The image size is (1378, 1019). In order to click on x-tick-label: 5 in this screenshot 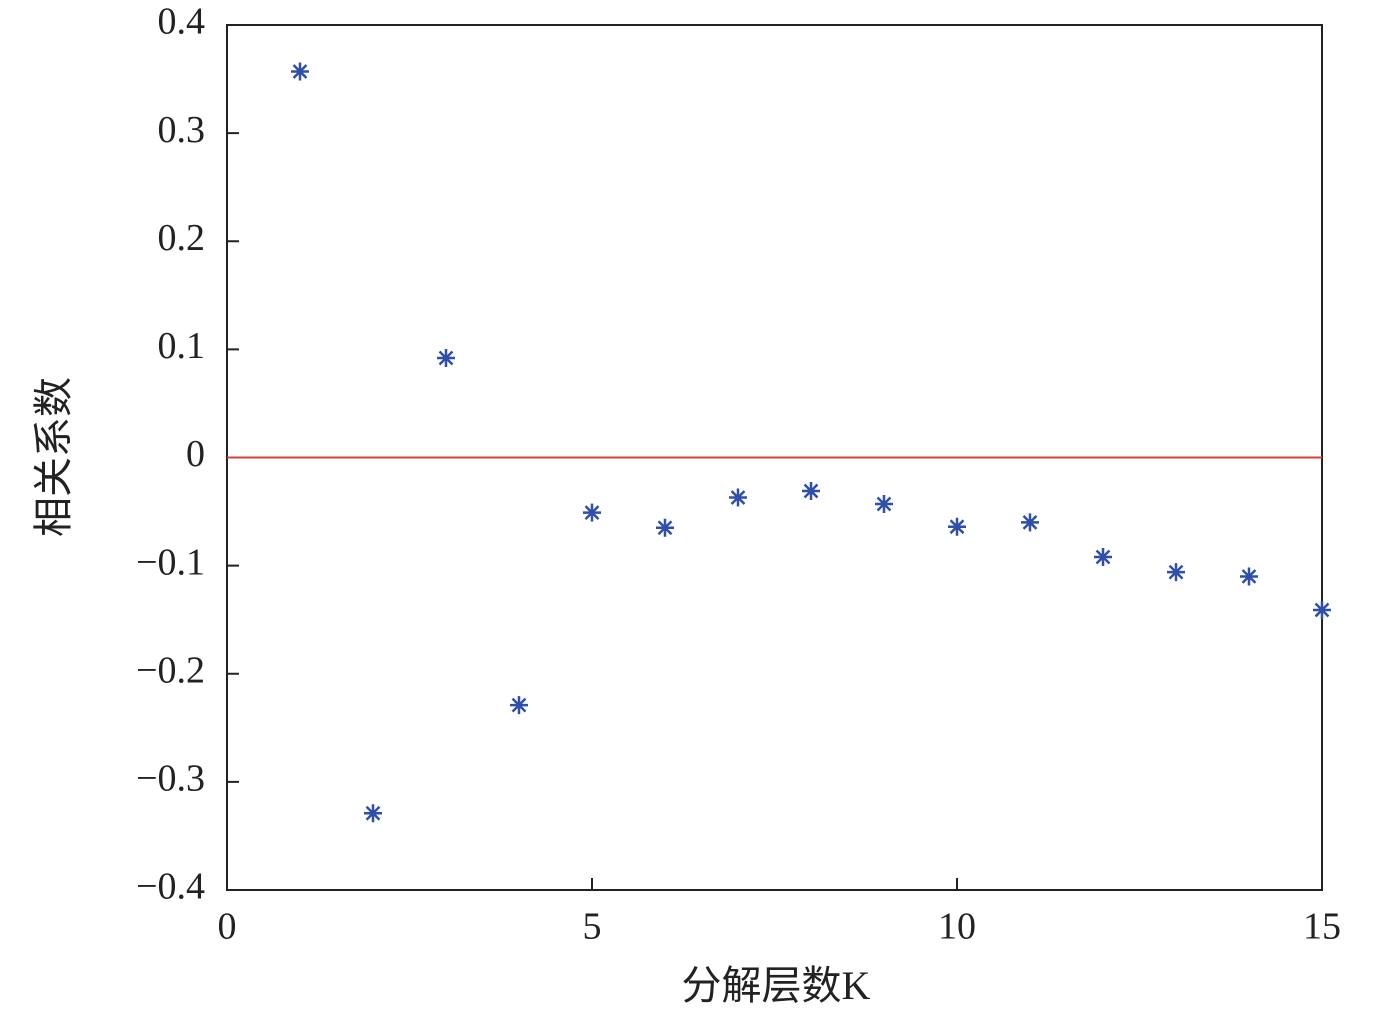, I will do `click(592, 927)`.